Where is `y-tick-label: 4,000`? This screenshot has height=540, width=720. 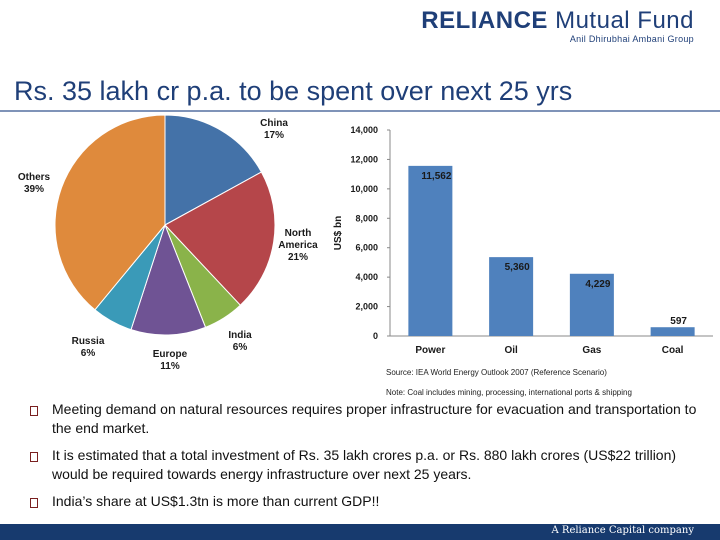
y-tick-label: 4,000 is located at coordinates (366, 277).